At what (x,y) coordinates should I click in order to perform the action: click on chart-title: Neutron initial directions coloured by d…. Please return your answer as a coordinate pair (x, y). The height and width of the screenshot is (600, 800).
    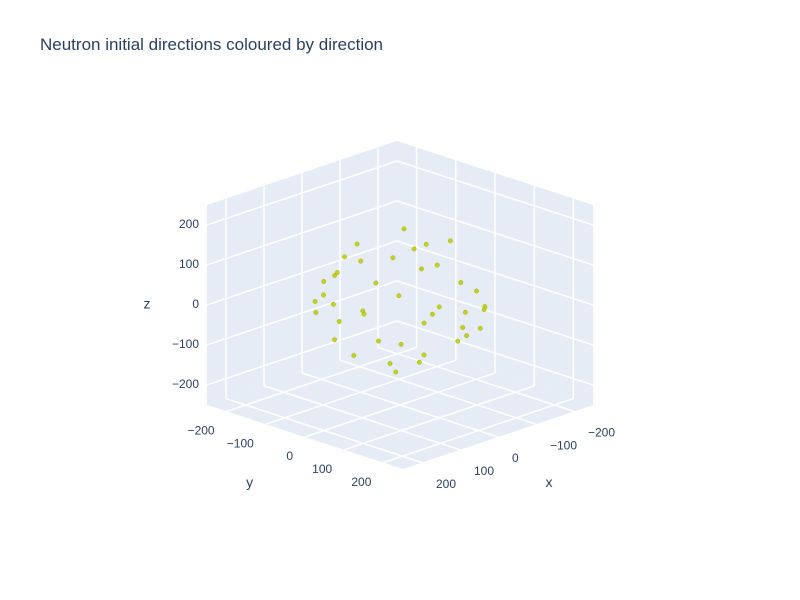
    Looking at the image, I should click on (211, 44).